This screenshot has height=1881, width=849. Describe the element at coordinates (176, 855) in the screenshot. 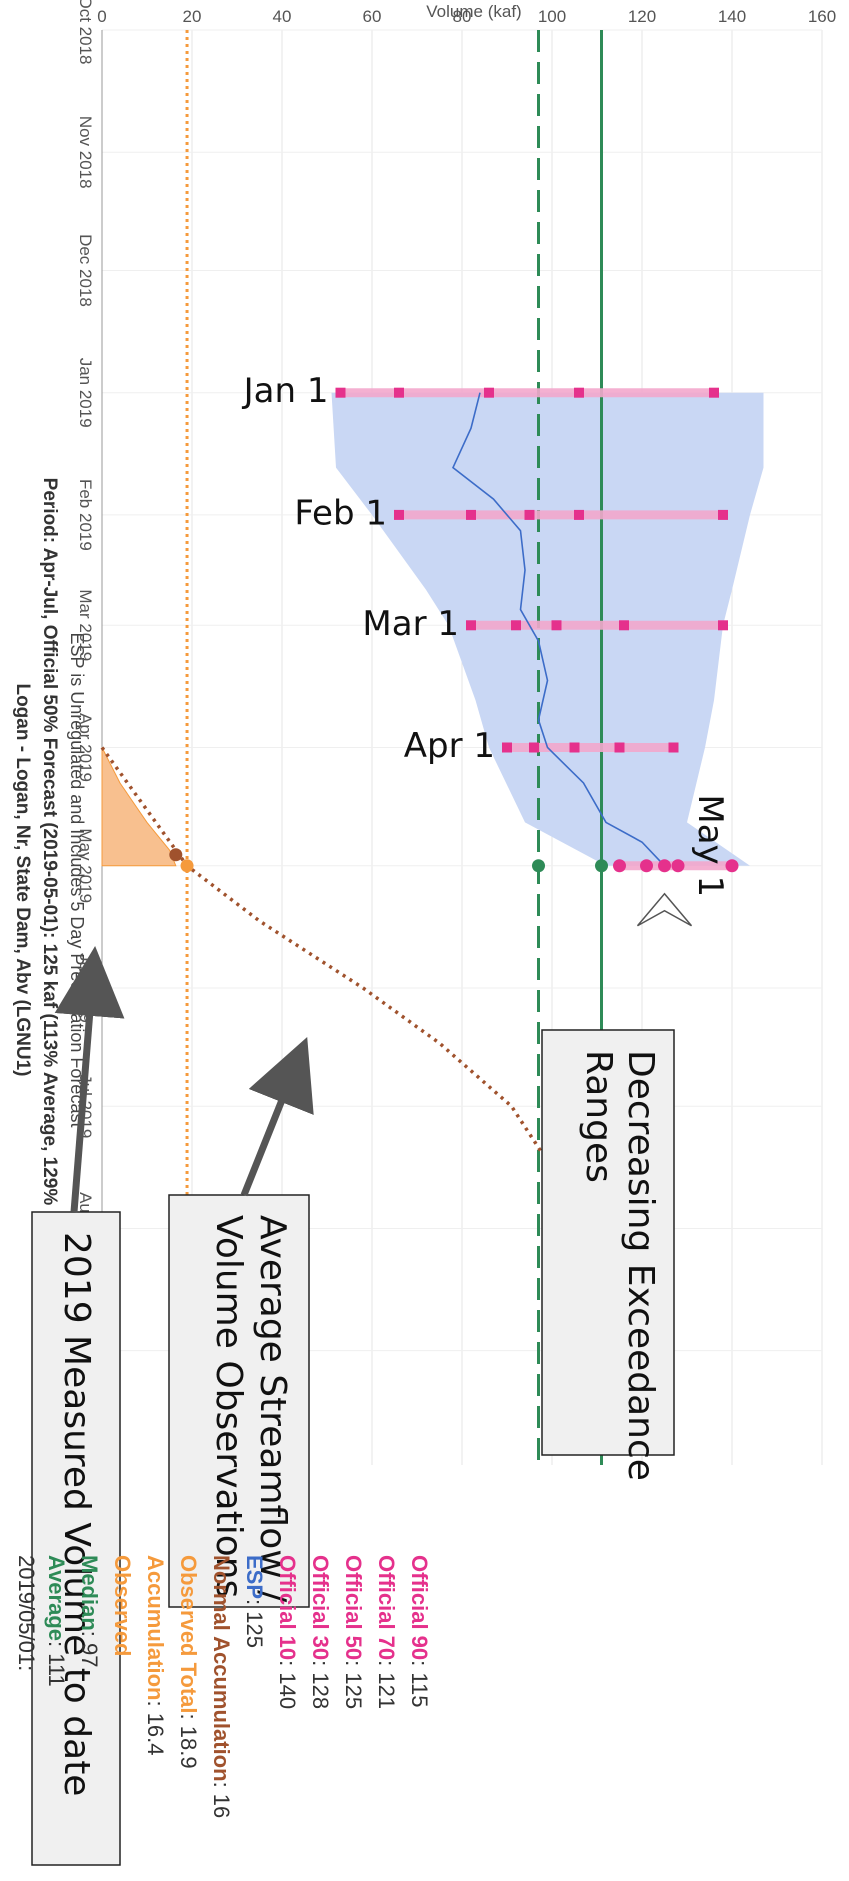

I see `observed-accumulation-point` at that location.